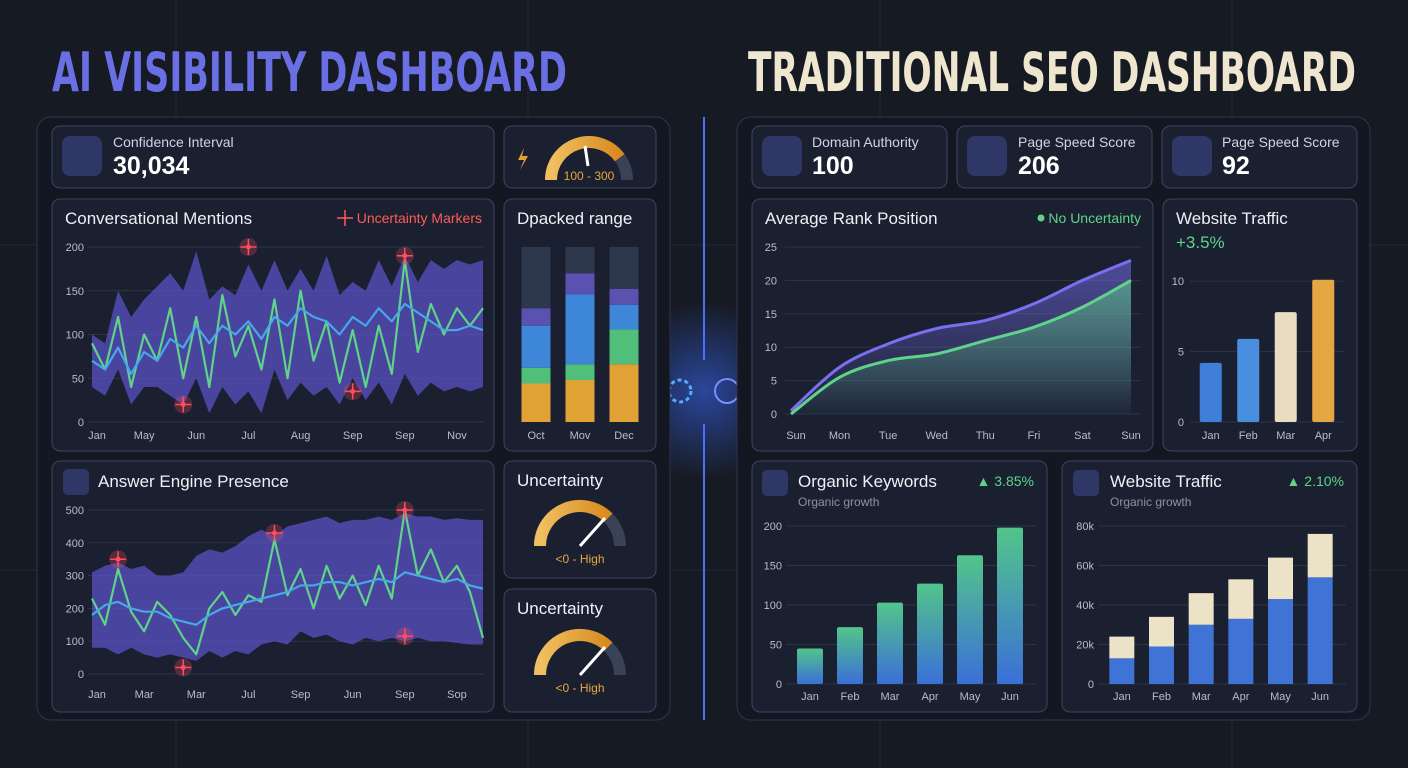 This screenshot has height=768, width=1408. What do you see at coordinates (574, 218) in the screenshot?
I see `panel-title: Dpacked range` at bounding box center [574, 218].